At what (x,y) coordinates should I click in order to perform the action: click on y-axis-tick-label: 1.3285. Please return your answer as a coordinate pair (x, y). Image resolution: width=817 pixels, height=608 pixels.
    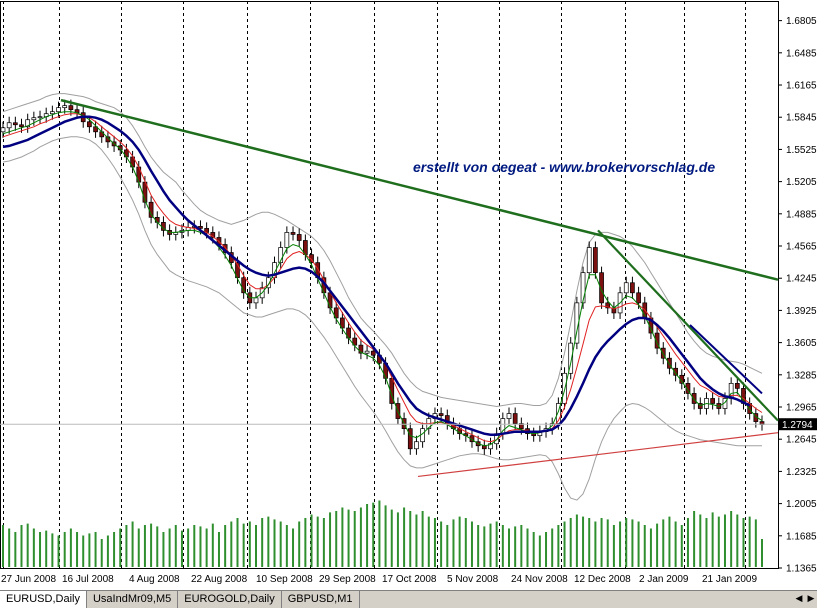
    Looking at the image, I should click on (801, 375).